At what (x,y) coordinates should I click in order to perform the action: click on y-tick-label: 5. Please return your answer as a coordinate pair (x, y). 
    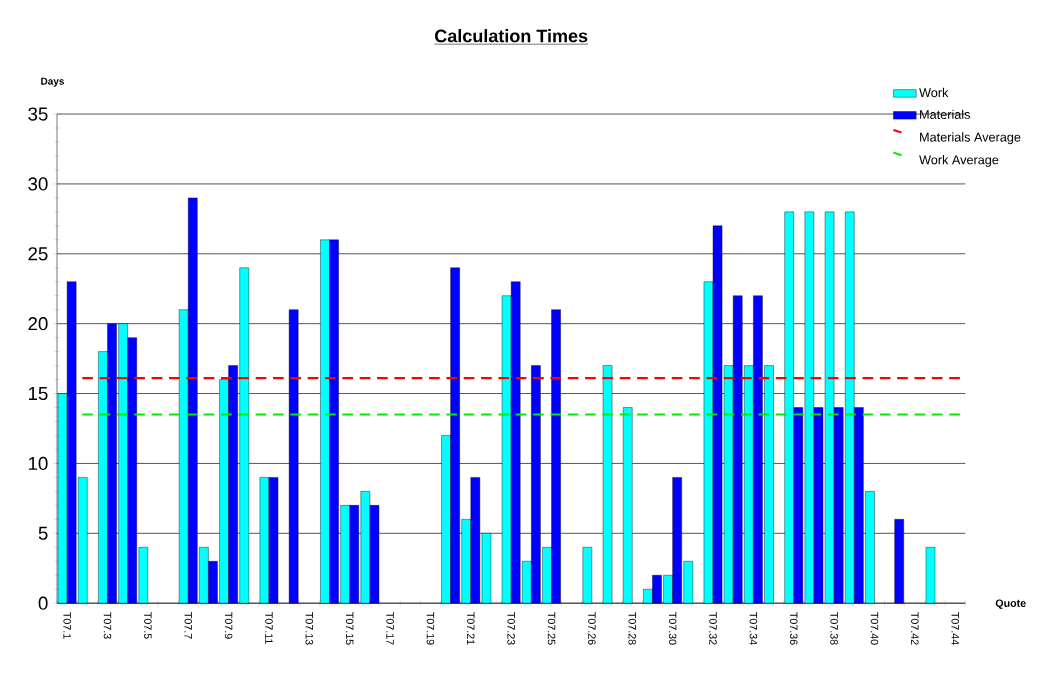
    Looking at the image, I should click on (43, 533).